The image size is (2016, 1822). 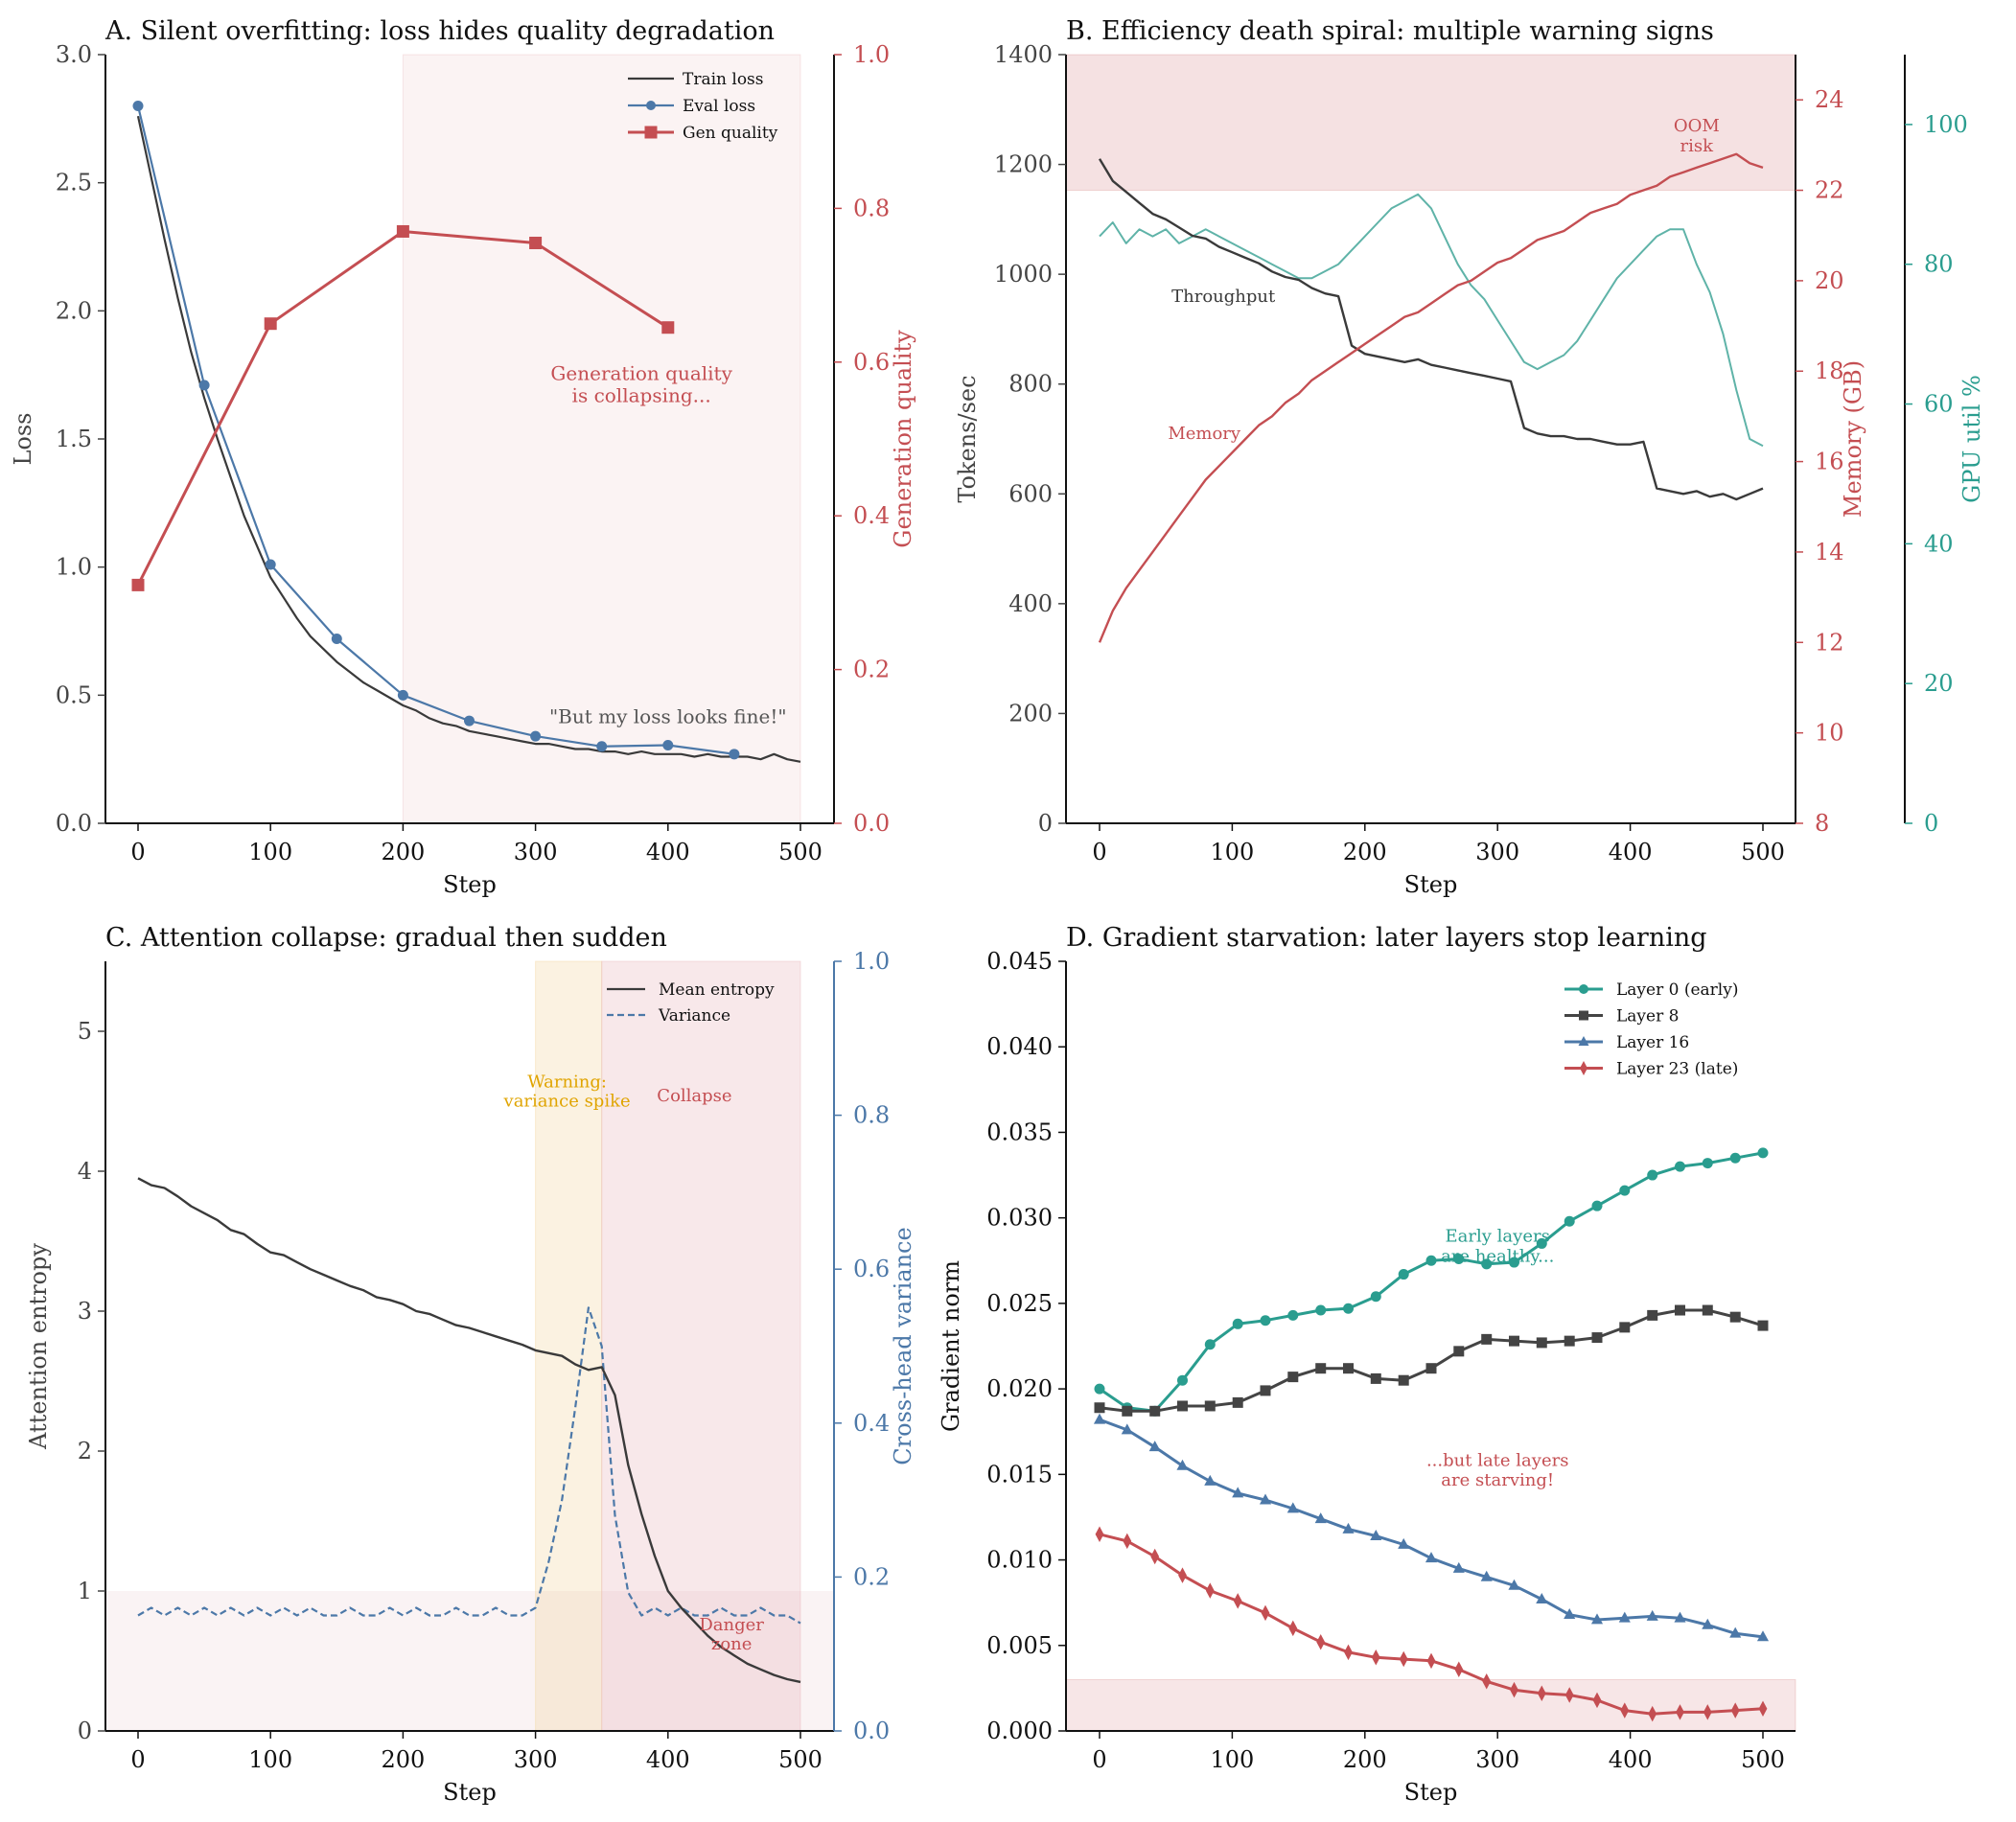 I want to click on danger-zone-label: Danger, so click(x=731, y=1625).